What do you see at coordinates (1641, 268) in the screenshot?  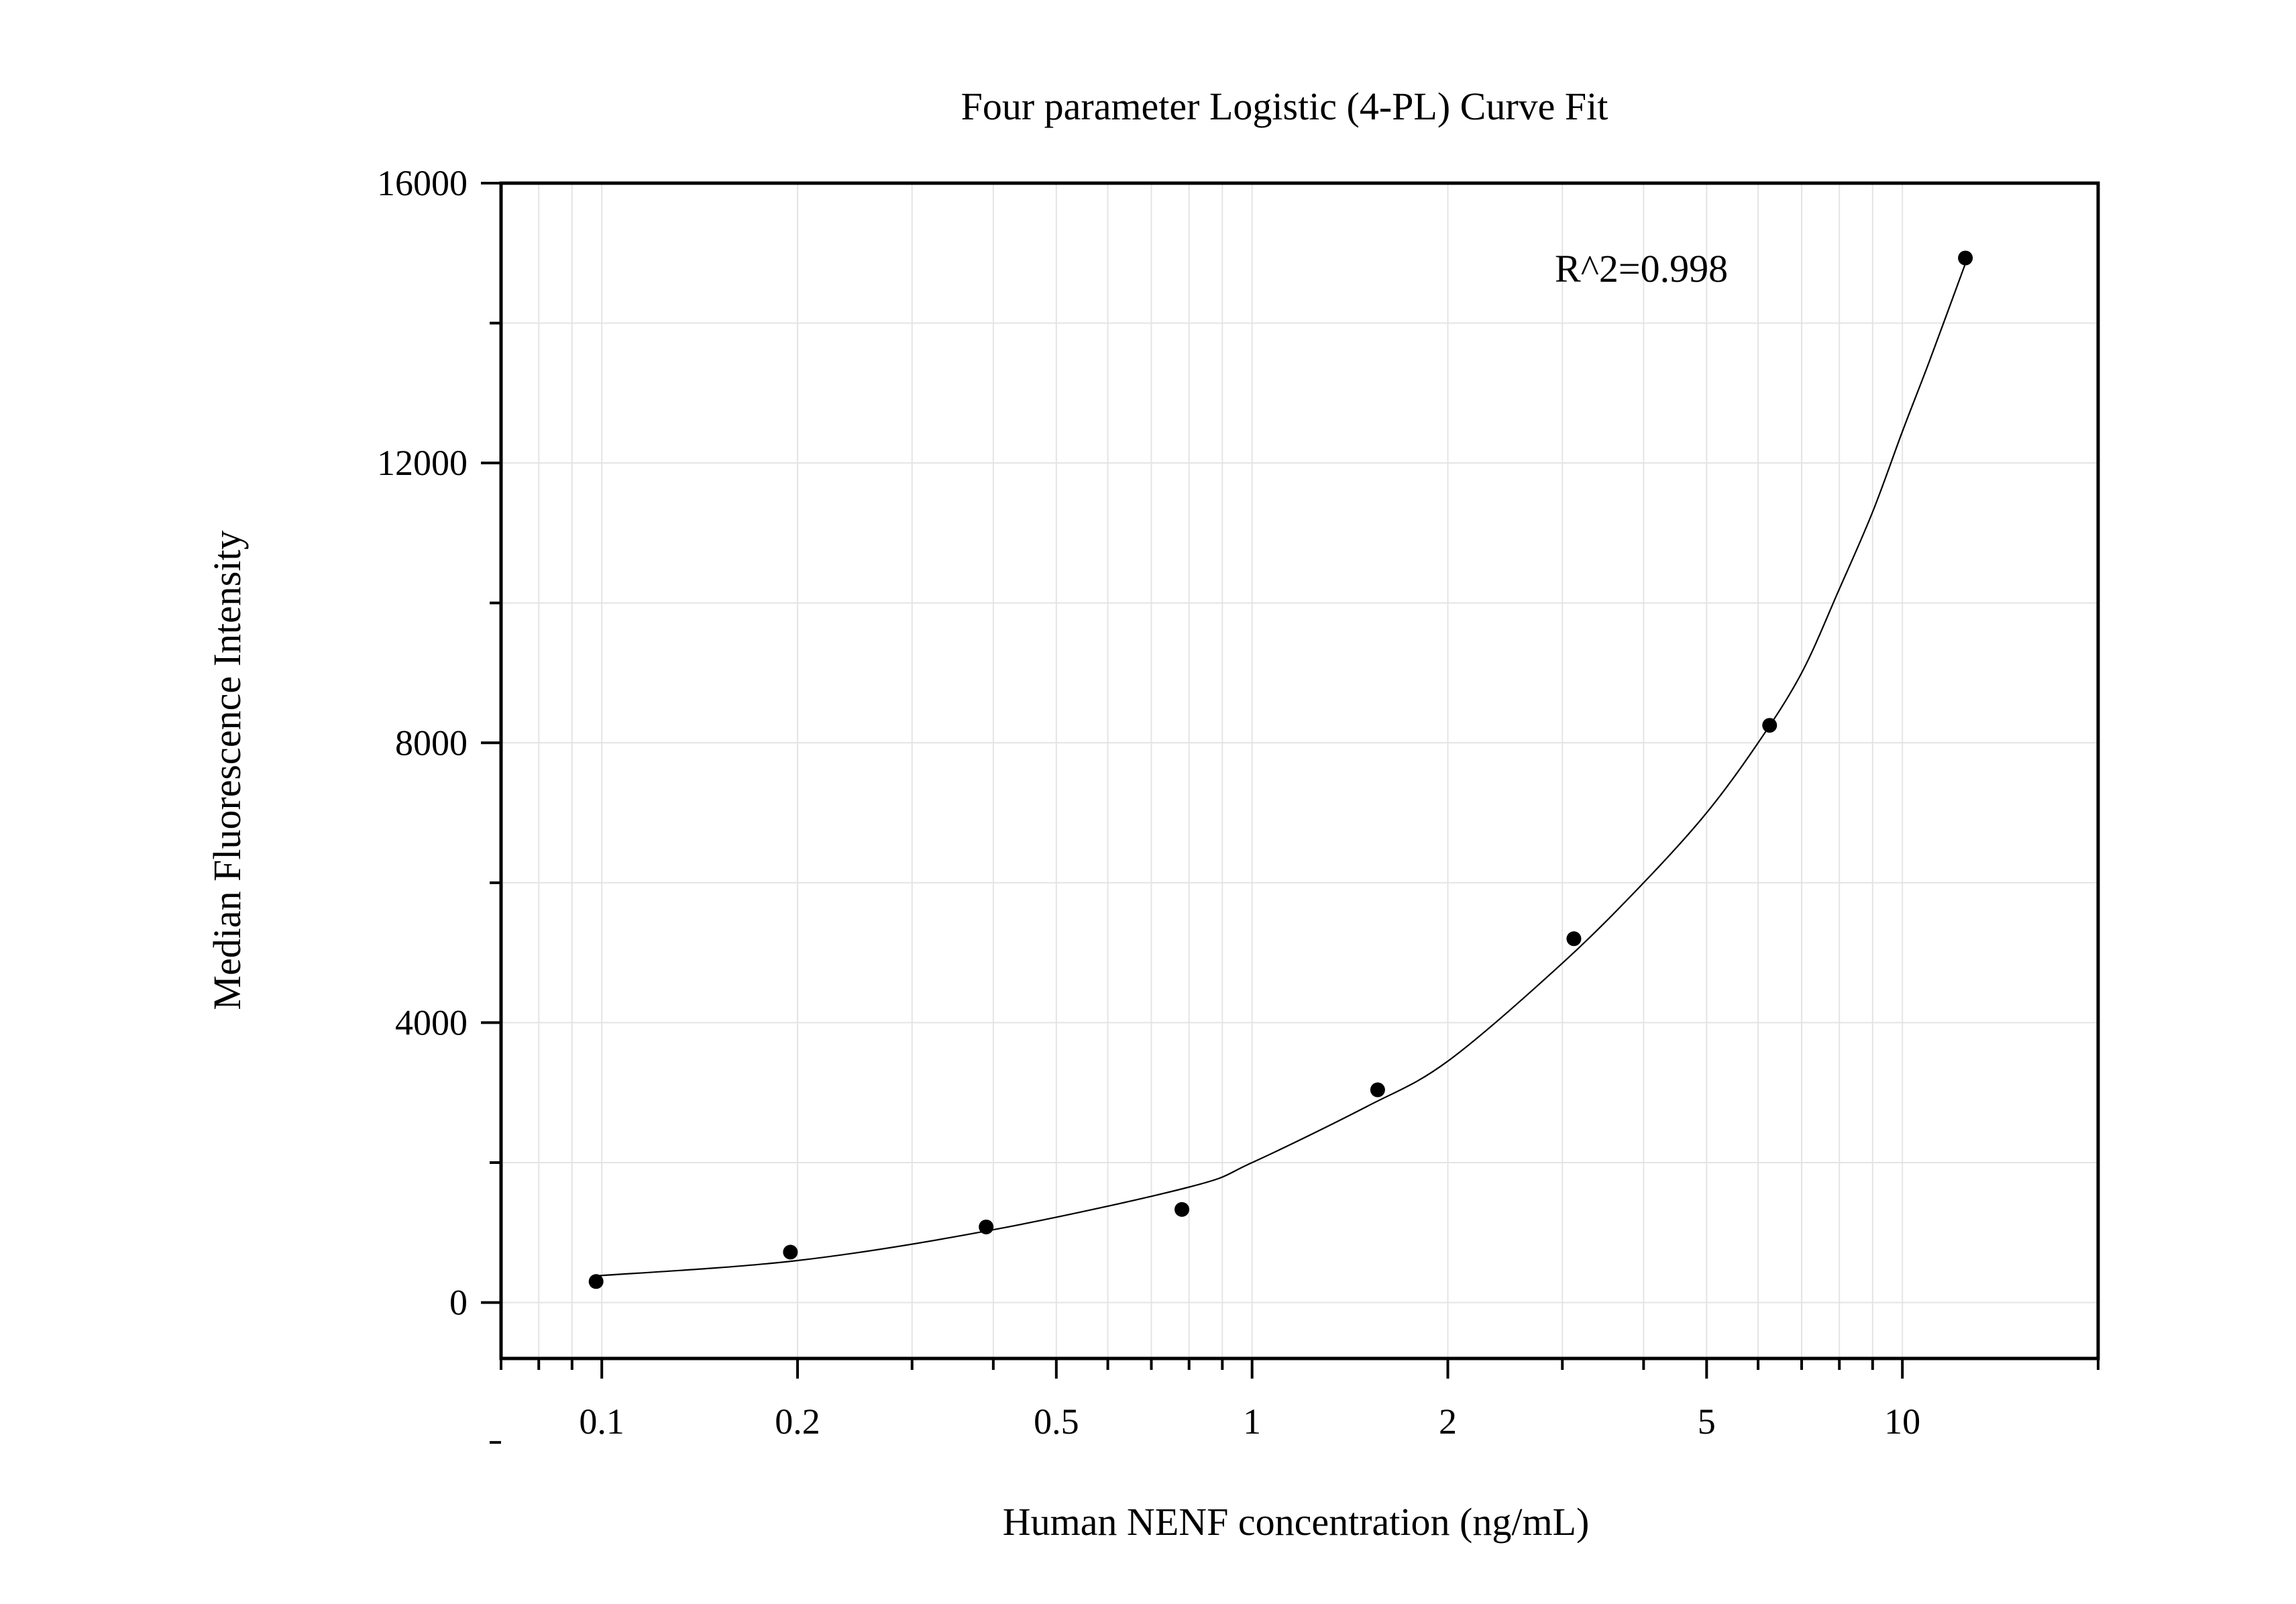 I see `r-squared-annotation: R^2=0.998` at bounding box center [1641, 268].